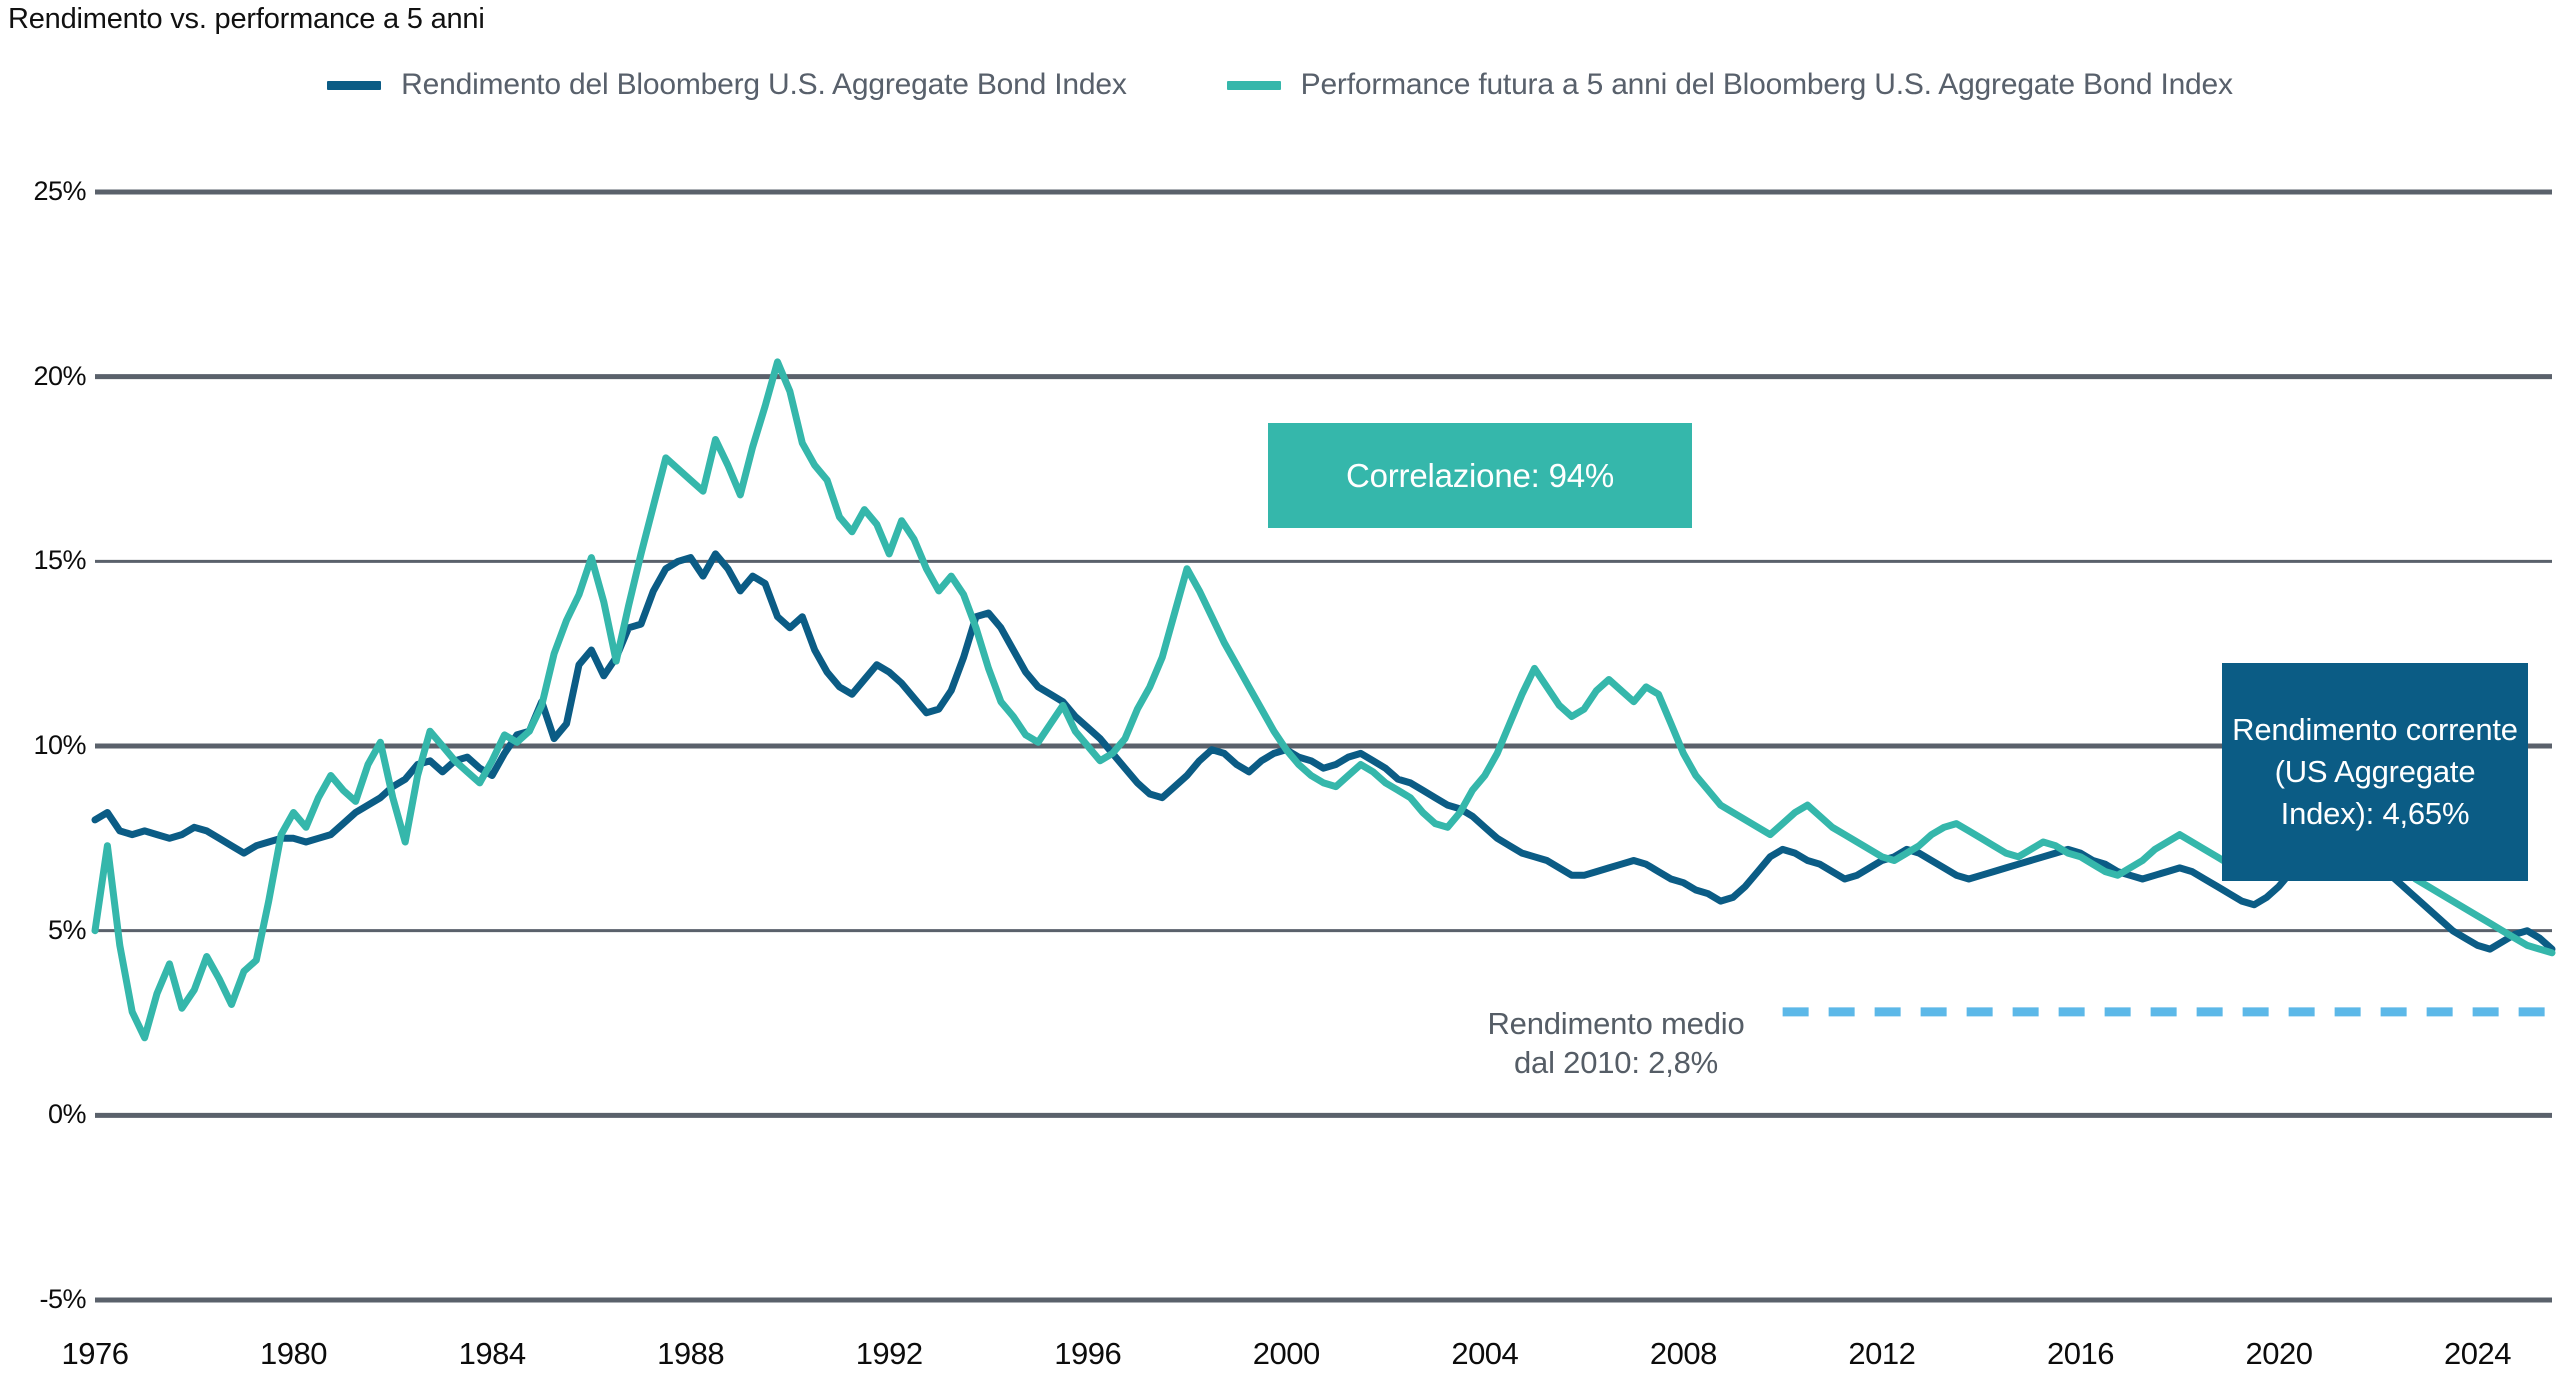 The image size is (2560, 1396). I want to click on y-tick-label: -5%, so click(62, 1299).